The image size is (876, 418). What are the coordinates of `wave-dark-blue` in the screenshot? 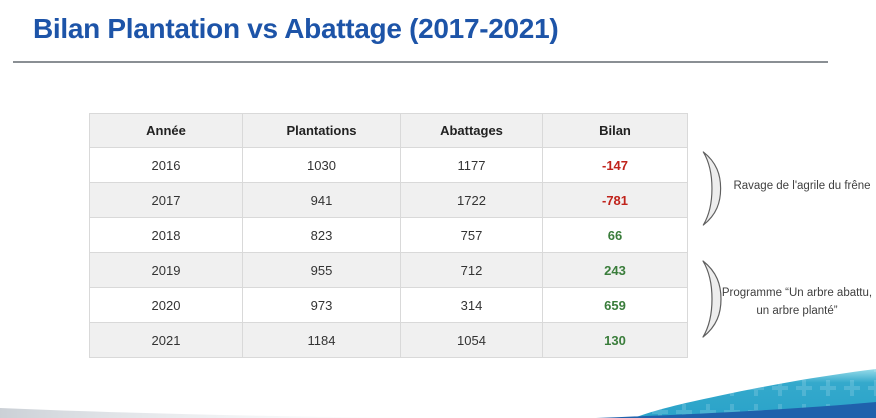 It's located at (736, 410).